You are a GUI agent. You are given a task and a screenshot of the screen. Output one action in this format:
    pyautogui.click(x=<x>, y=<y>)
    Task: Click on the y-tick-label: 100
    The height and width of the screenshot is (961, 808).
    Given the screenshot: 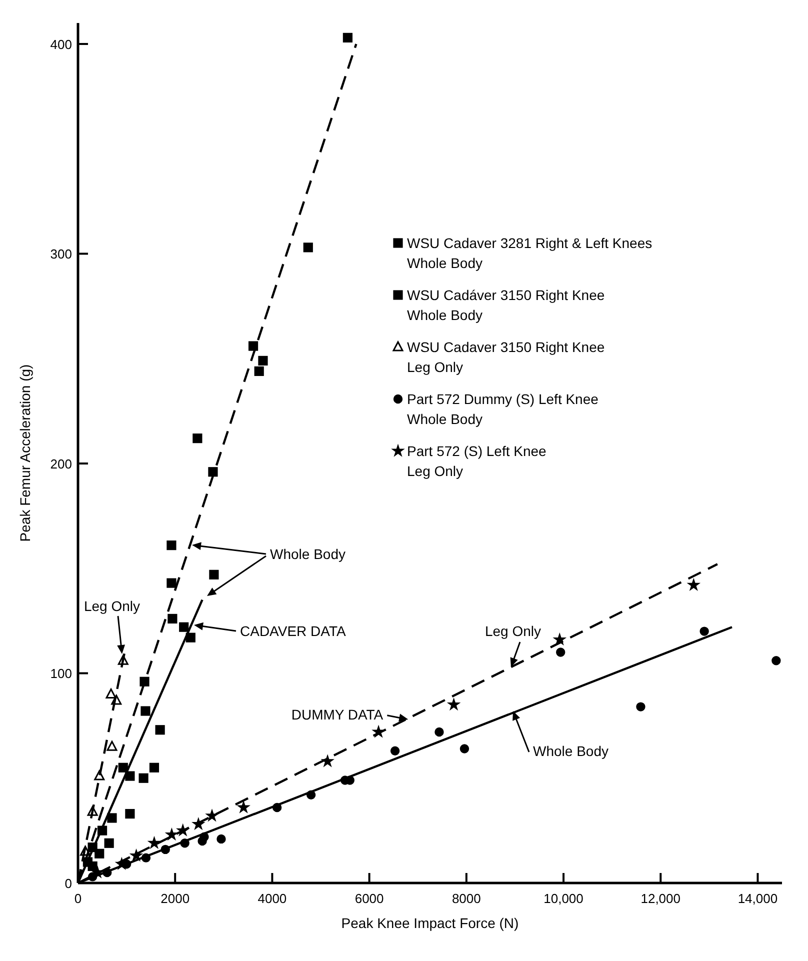 What is the action you would take?
    pyautogui.click(x=61, y=674)
    